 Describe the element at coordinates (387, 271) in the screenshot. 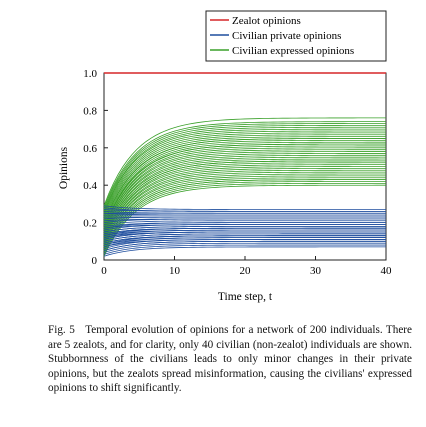

I see `x-tick-label: 40` at that location.